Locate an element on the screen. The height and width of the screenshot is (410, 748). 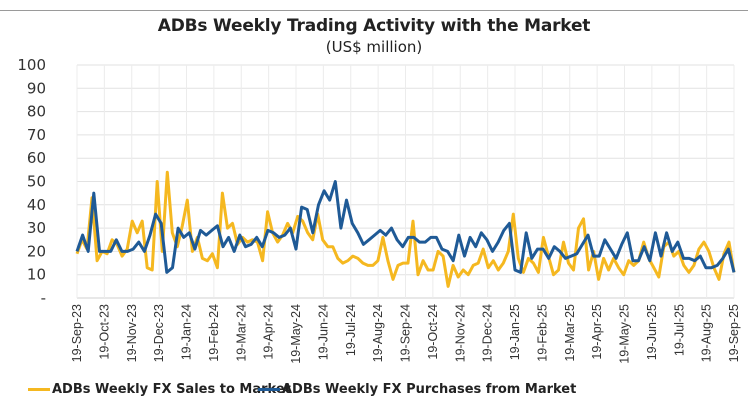
x-tick-label: 19-Dec-23 is located at coordinates (159, 333).